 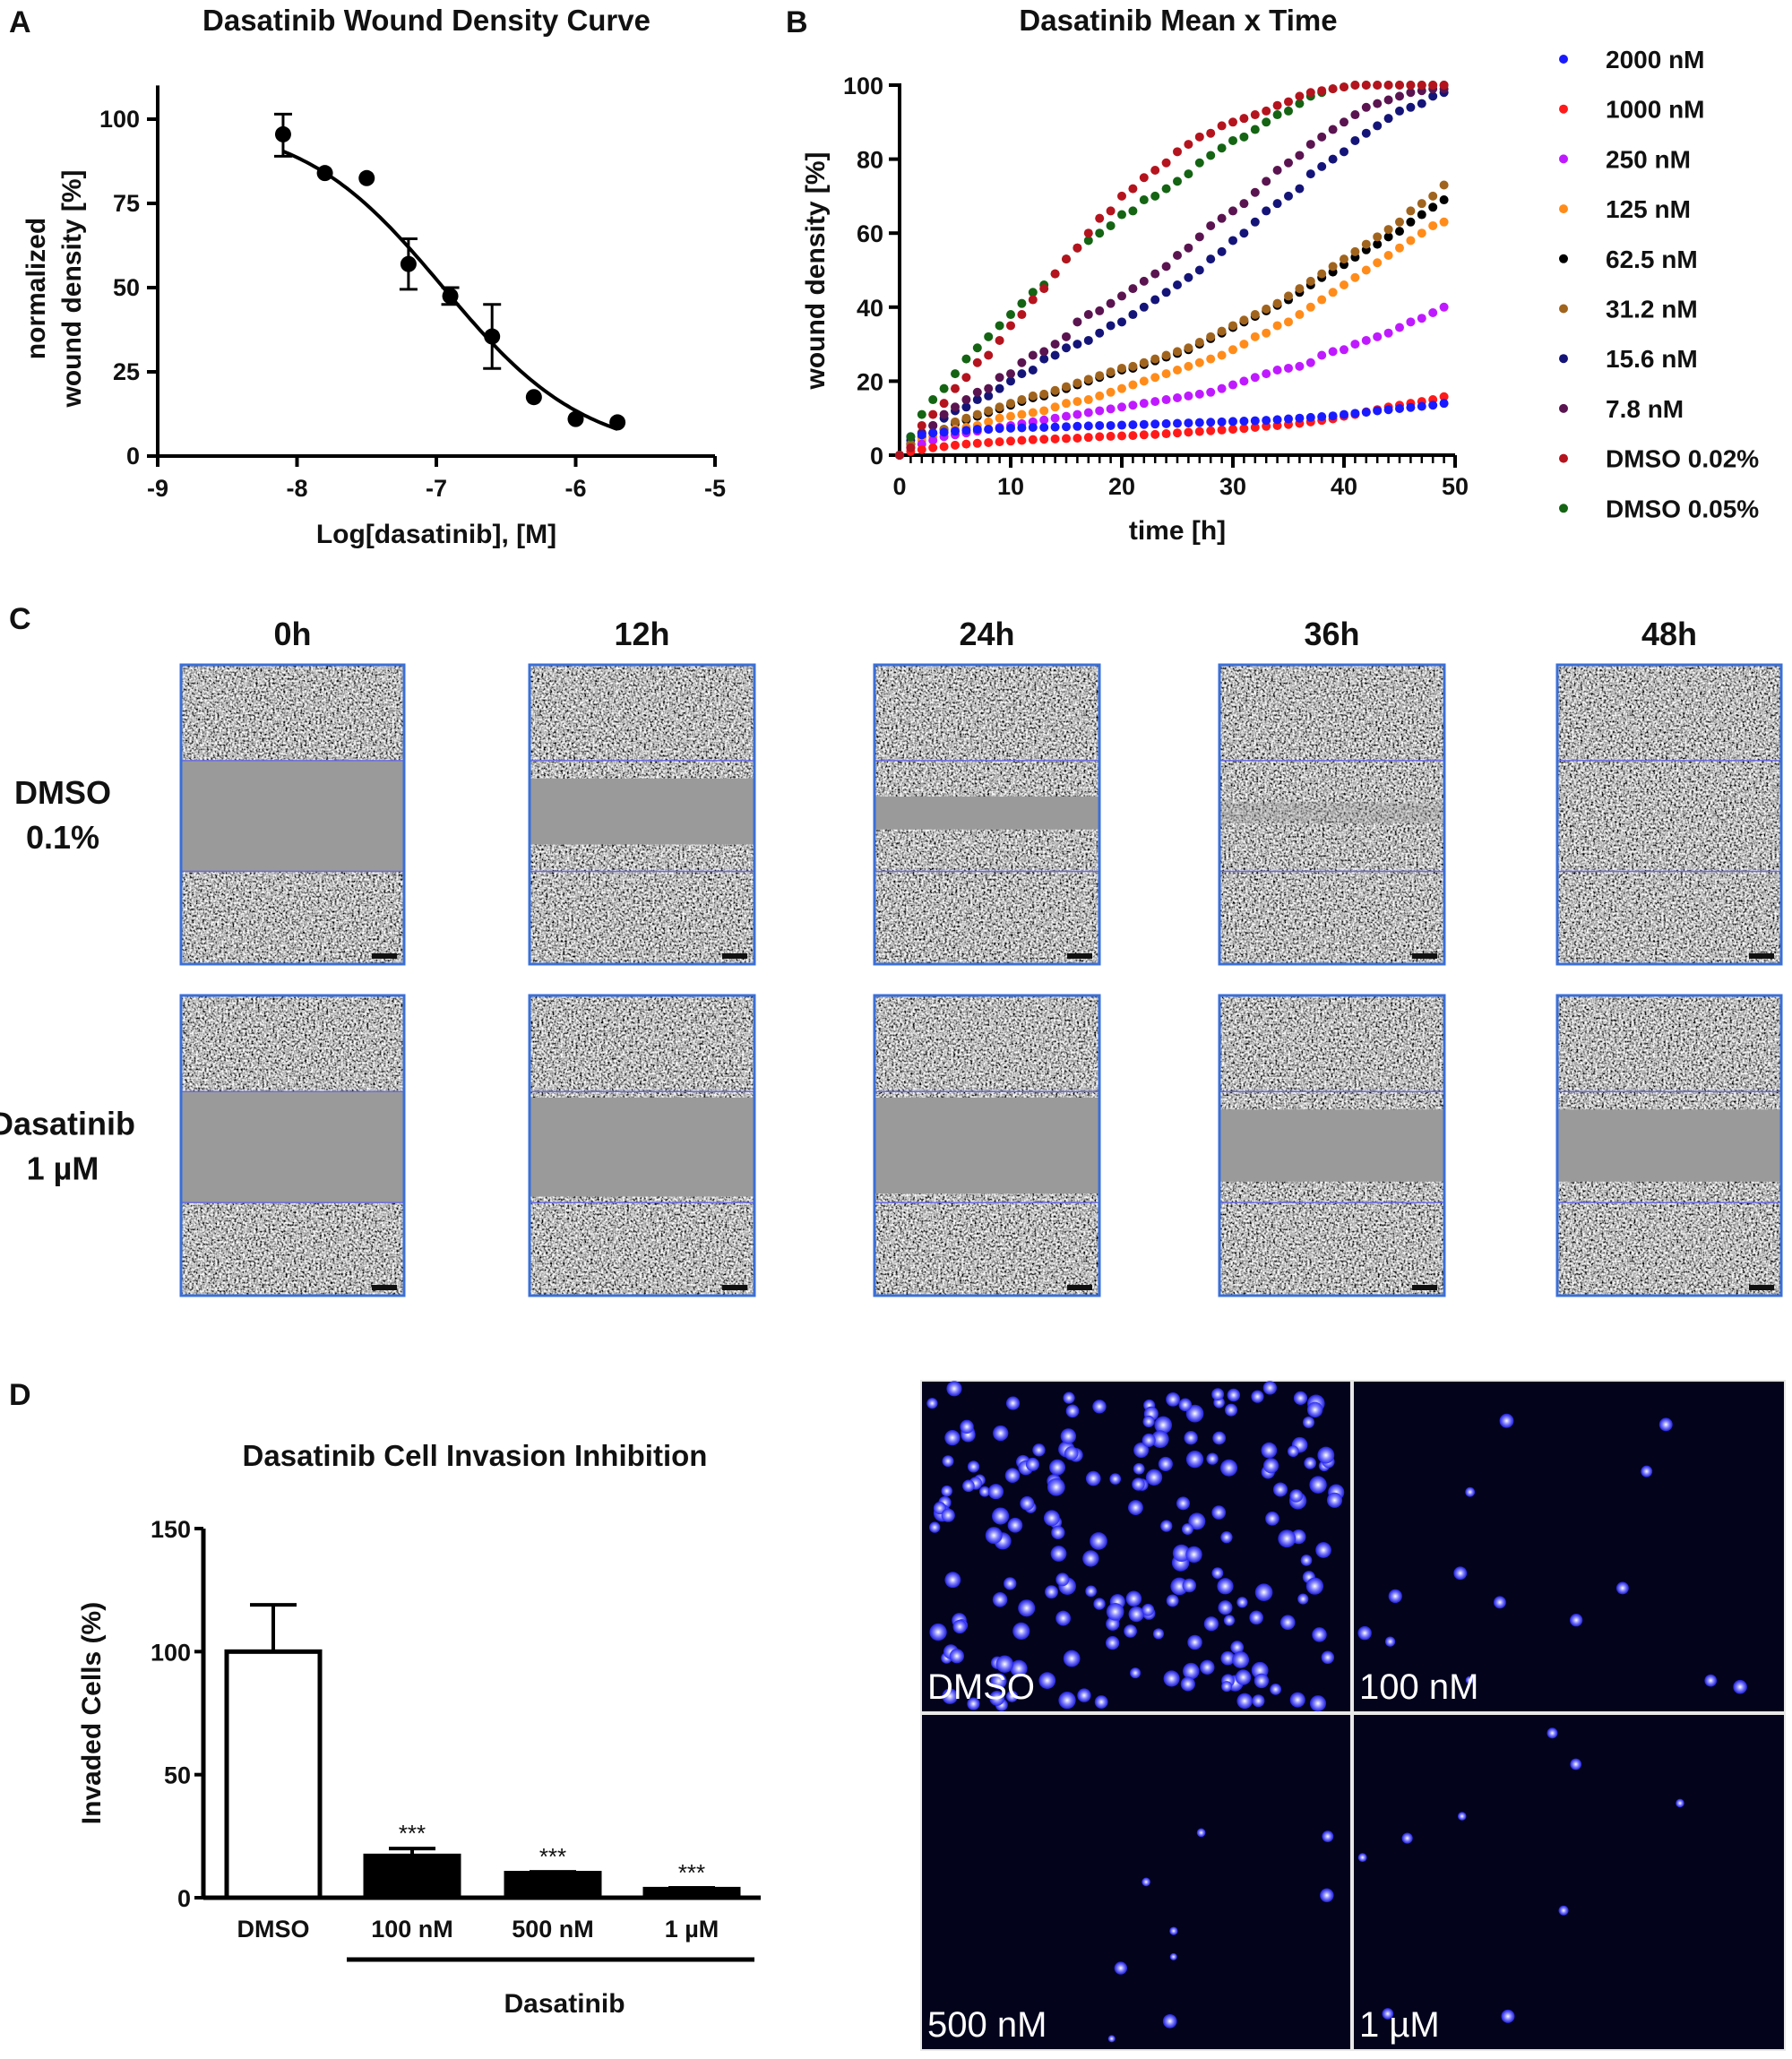 I want to click on x-tick-label: -6, so click(x=575, y=488).